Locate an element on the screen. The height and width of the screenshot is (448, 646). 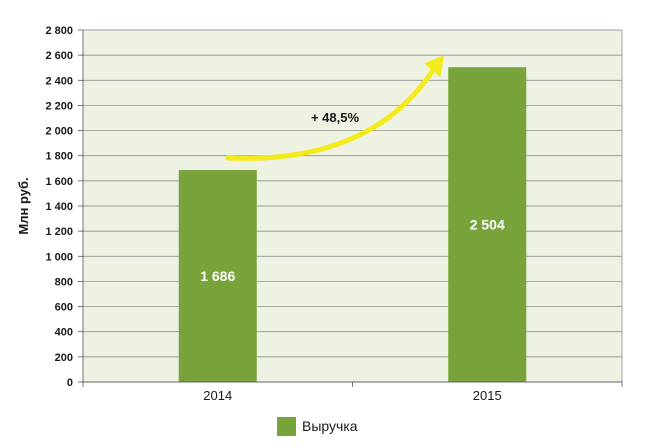
y-tick-label: 200 is located at coordinates (64, 358).